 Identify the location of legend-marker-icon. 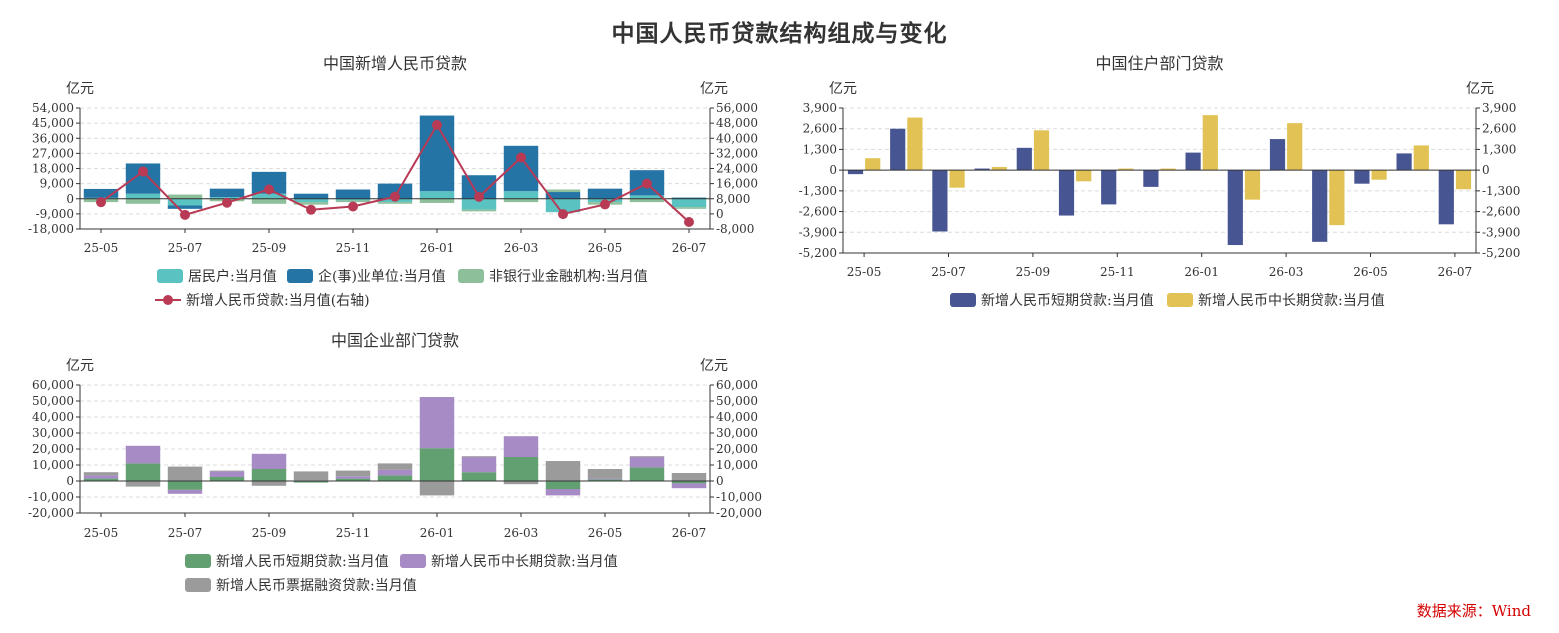
(168, 300).